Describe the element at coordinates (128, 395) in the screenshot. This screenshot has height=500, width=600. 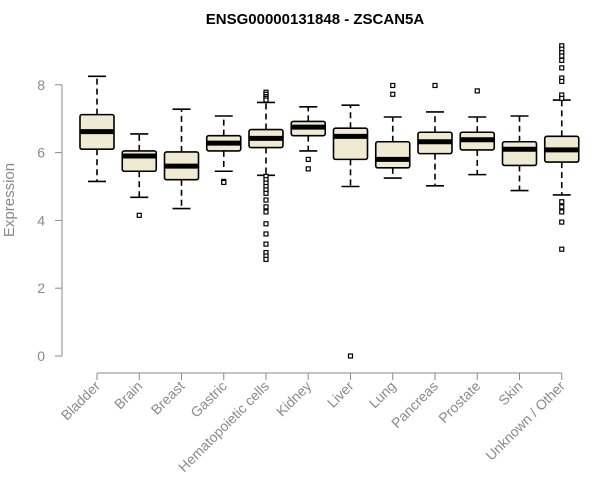
I see `x-tick-label: Brain` at that location.